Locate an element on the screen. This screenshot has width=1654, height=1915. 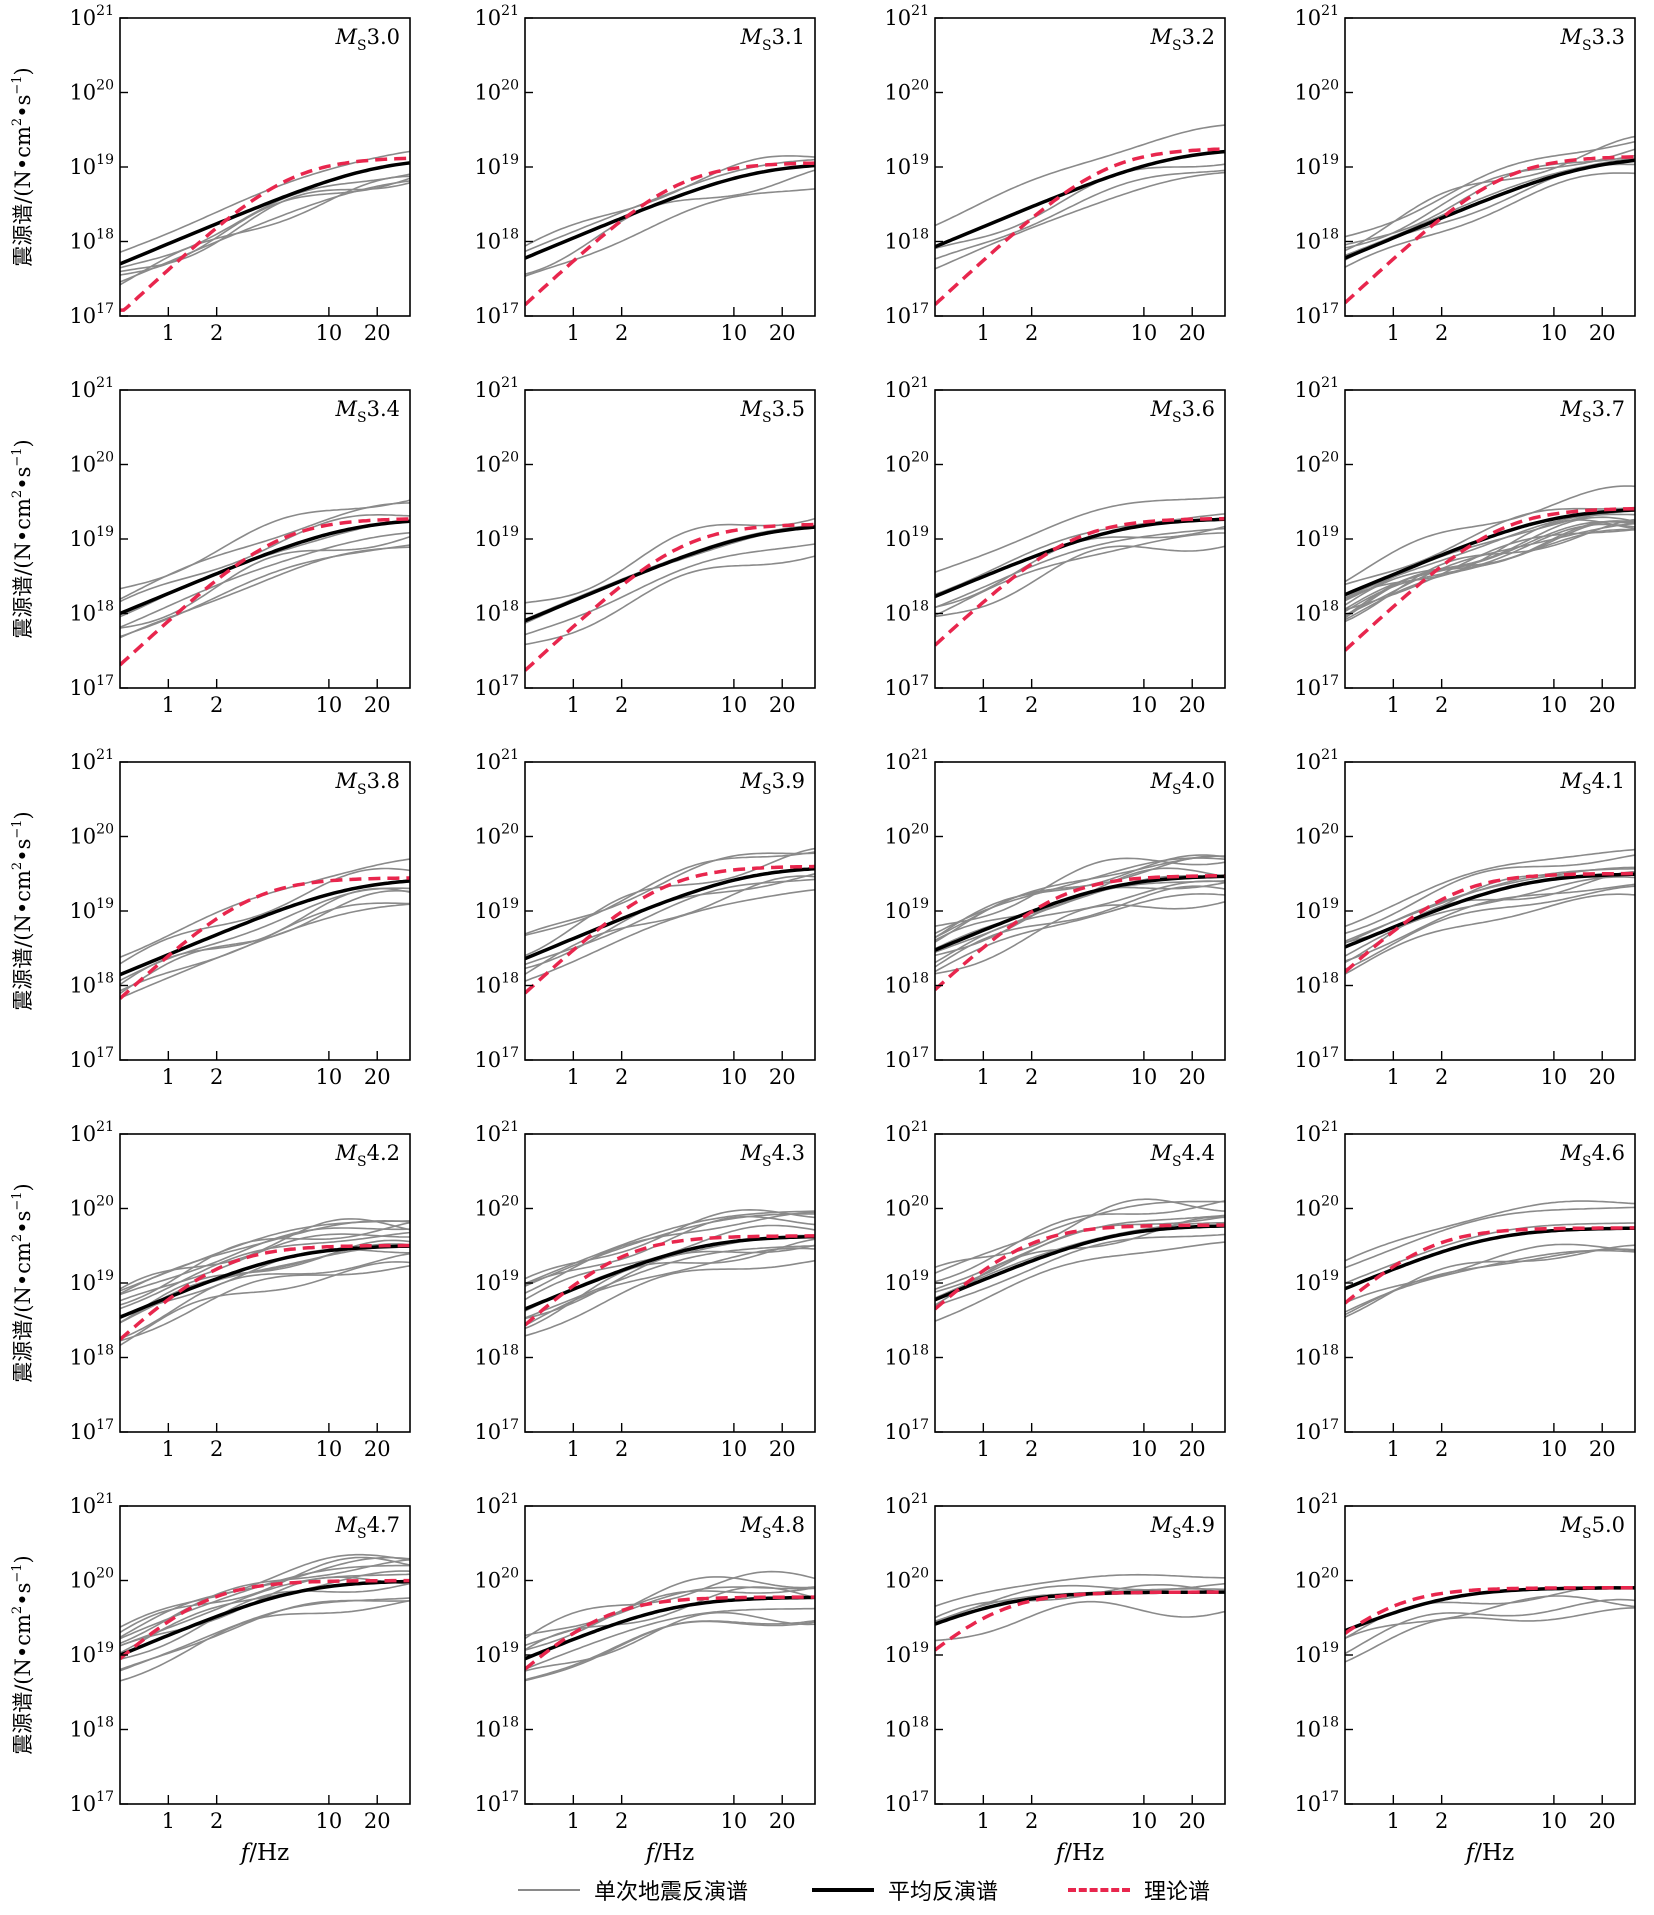
legend-label-mean: 平均反演谱 is located at coordinates (943, 1892).